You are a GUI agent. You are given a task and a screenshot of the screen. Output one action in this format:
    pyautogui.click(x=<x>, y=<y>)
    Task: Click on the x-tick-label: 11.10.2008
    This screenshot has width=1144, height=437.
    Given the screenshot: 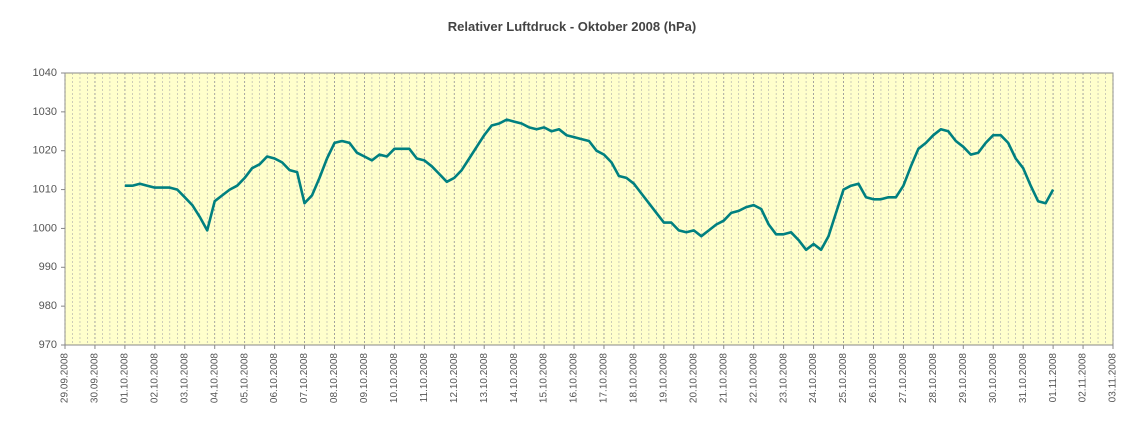 What is the action you would take?
    pyautogui.click(x=424, y=378)
    